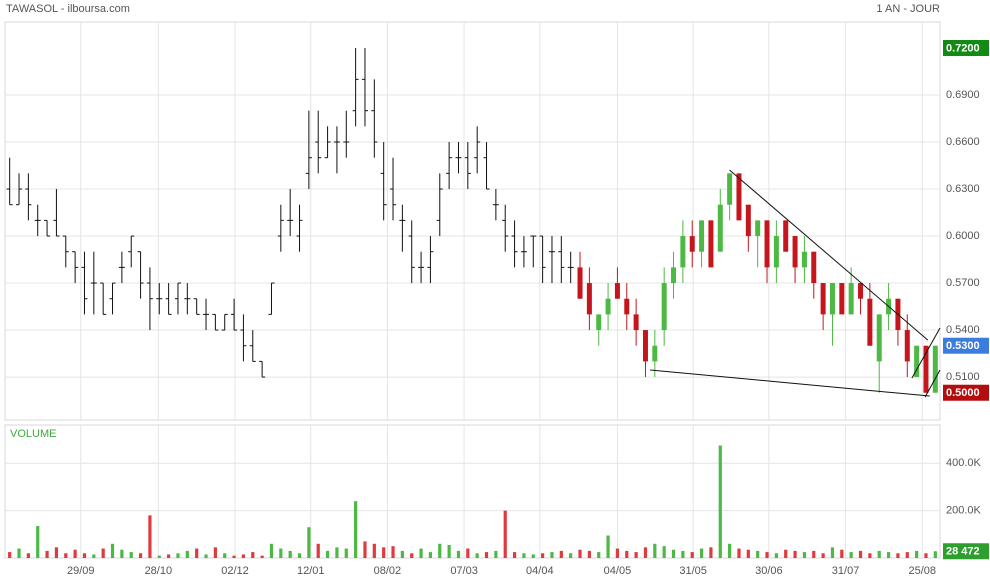 Image resolution: width=990 pixels, height=580 pixels. I want to click on chart-subtitle: 1 AN - JOUR, so click(908, 9).